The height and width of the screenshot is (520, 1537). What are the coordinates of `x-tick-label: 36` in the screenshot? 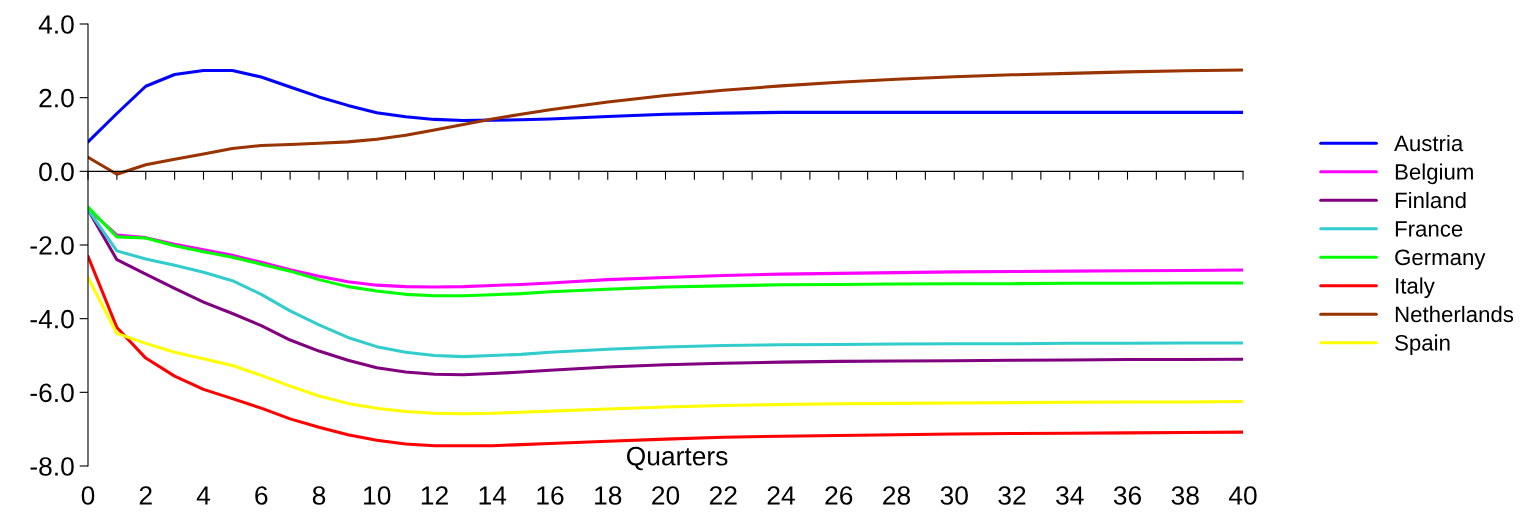 It's located at (1127, 495).